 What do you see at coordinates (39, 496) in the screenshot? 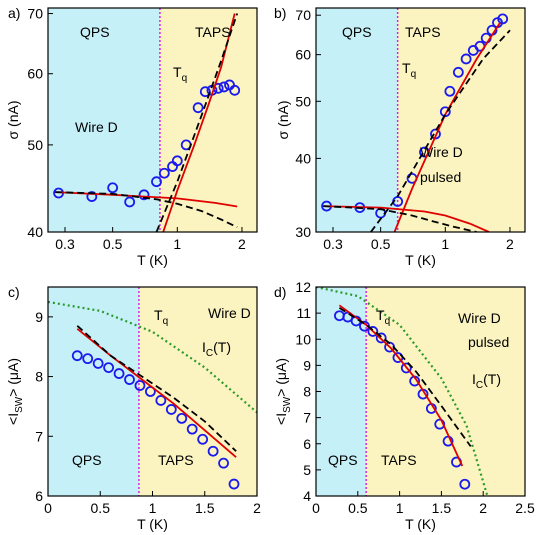
I see `y-tick-label: 6` at bounding box center [39, 496].